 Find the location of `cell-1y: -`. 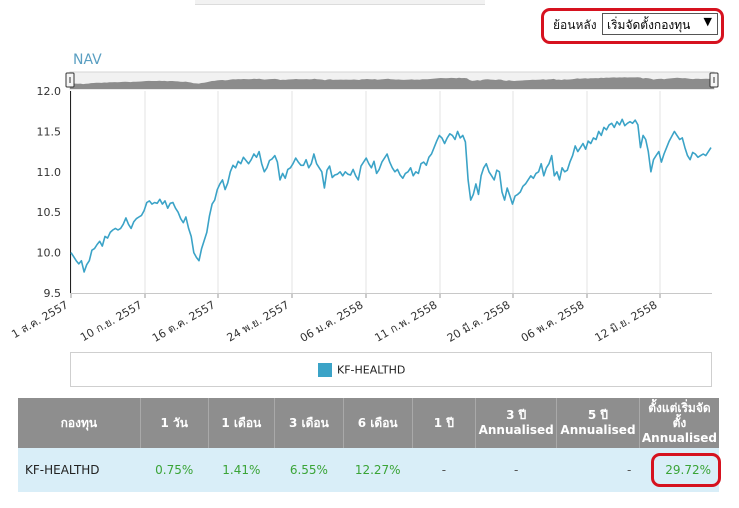

cell-1y: - is located at coordinates (444, 470).